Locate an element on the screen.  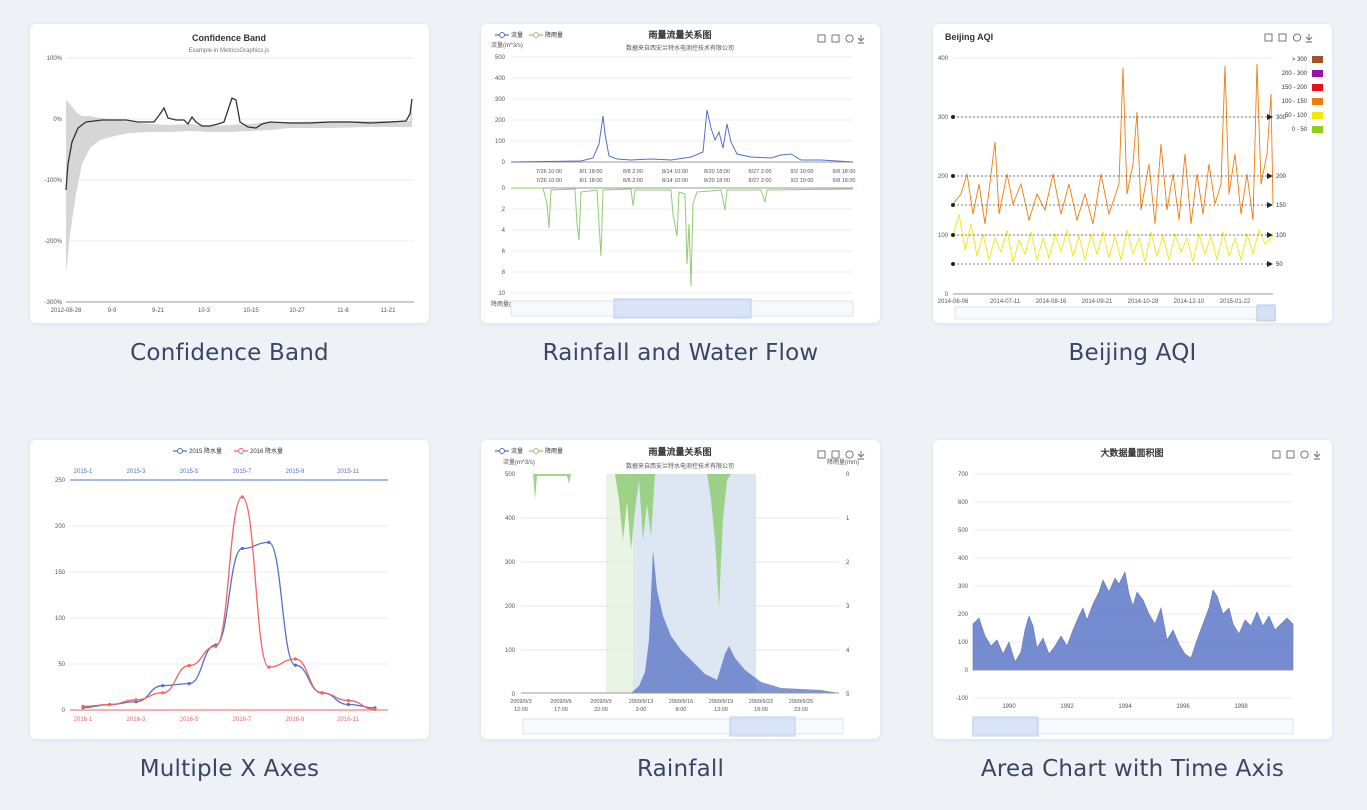
x-tick-label: 2009/9/16 is located at coordinates (681, 702).